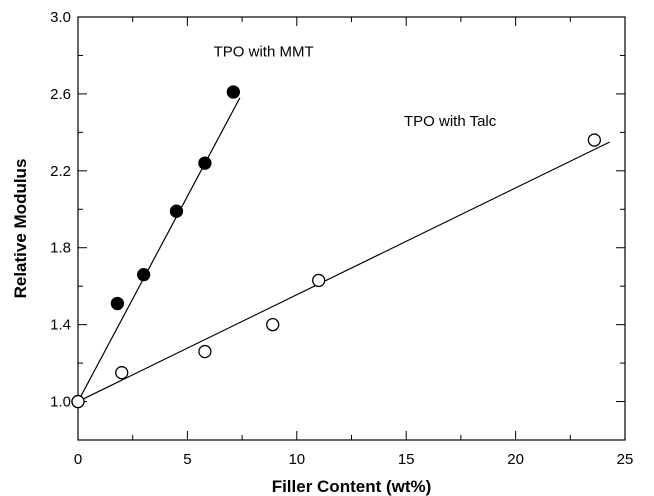  What do you see at coordinates (60, 402) in the screenshot?
I see `y-tick-label: 1.0` at bounding box center [60, 402].